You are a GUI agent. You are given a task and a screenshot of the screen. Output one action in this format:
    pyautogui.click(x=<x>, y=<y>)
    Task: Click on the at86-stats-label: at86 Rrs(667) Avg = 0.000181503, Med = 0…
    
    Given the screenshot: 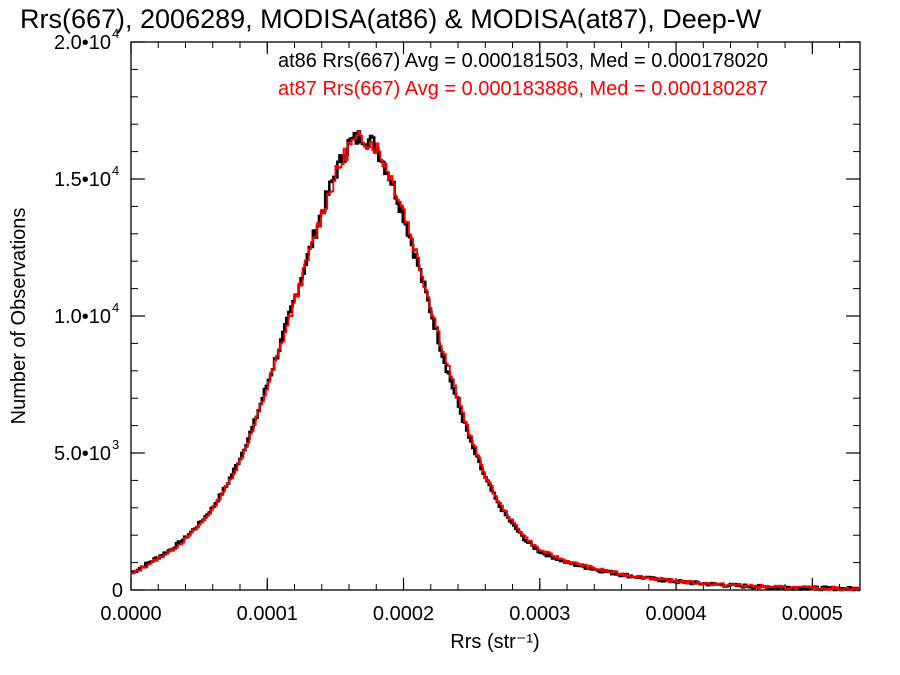 What is the action you would take?
    pyautogui.click(x=523, y=61)
    